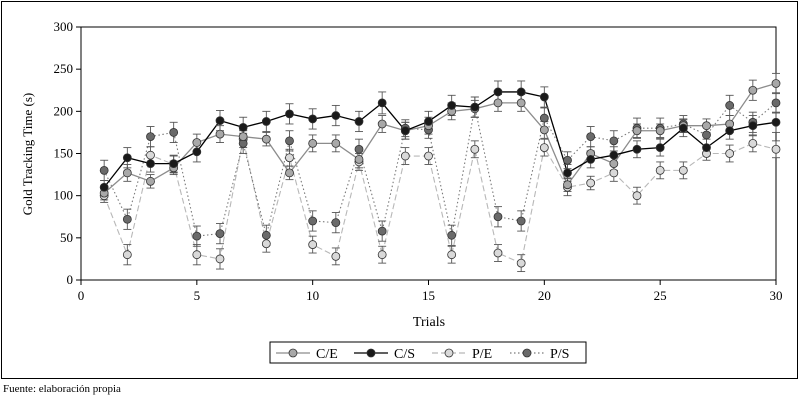 The image size is (801, 401). I want to click on x-tick-label: 30, so click(776, 295).